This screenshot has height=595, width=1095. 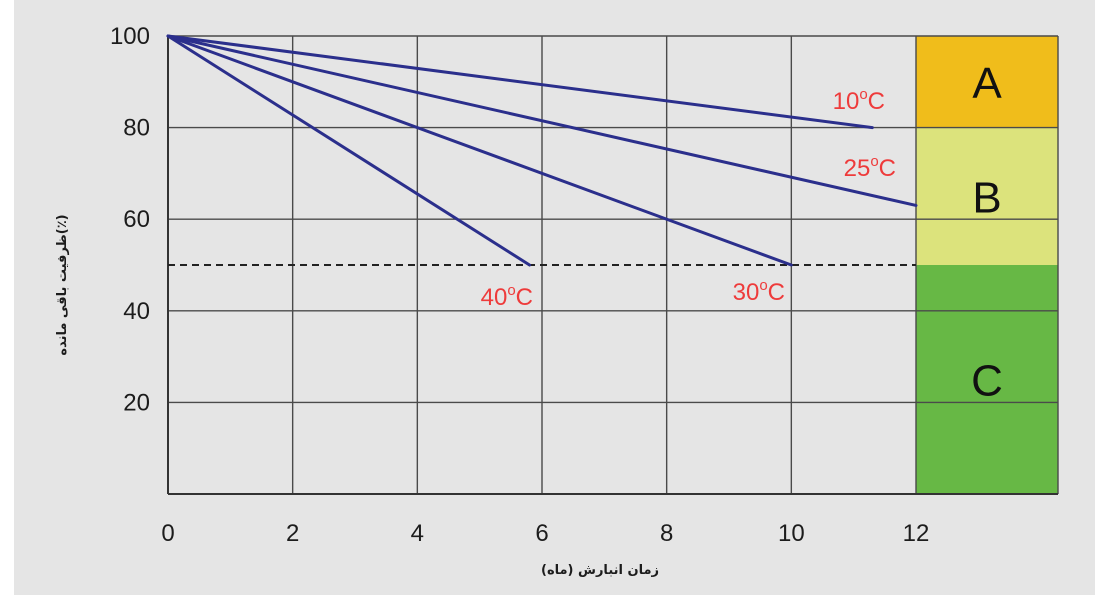 What do you see at coordinates (136, 128) in the screenshot?
I see `y-tick-label: 80` at bounding box center [136, 128].